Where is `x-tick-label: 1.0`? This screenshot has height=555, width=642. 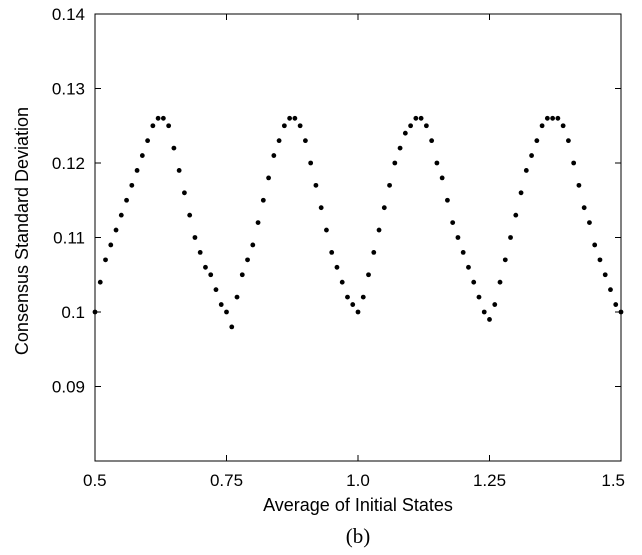 x-tick-label: 1.0 is located at coordinates (358, 480).